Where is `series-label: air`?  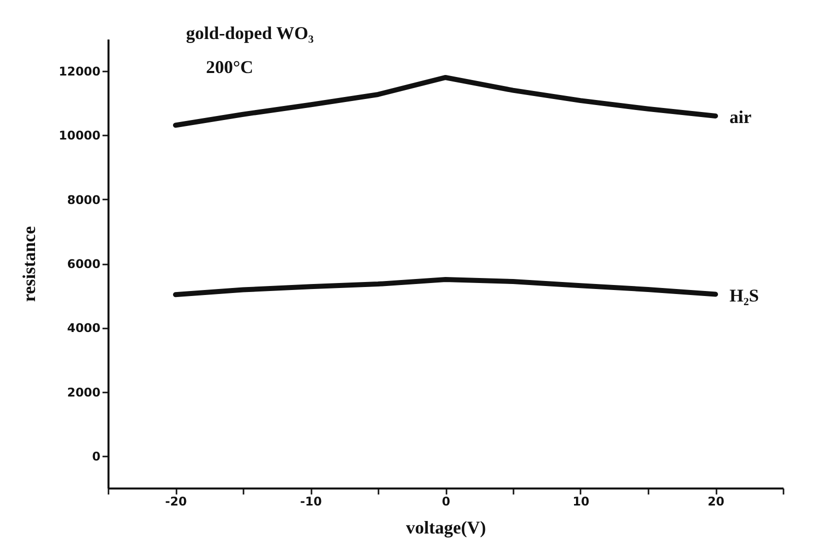 series-label: air is located at coordinates (741, 116).